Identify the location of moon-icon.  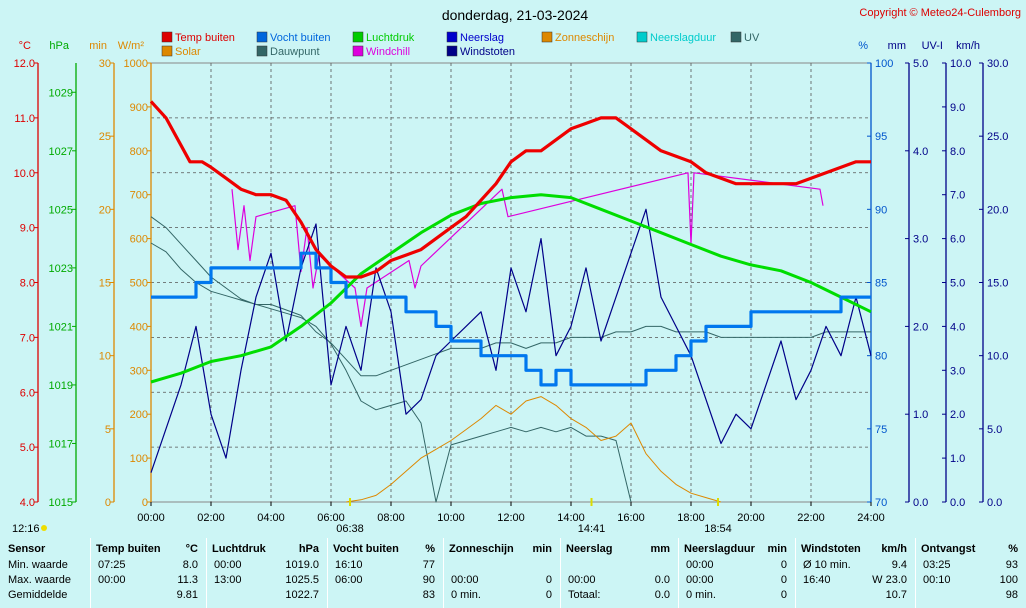
(44, 528).